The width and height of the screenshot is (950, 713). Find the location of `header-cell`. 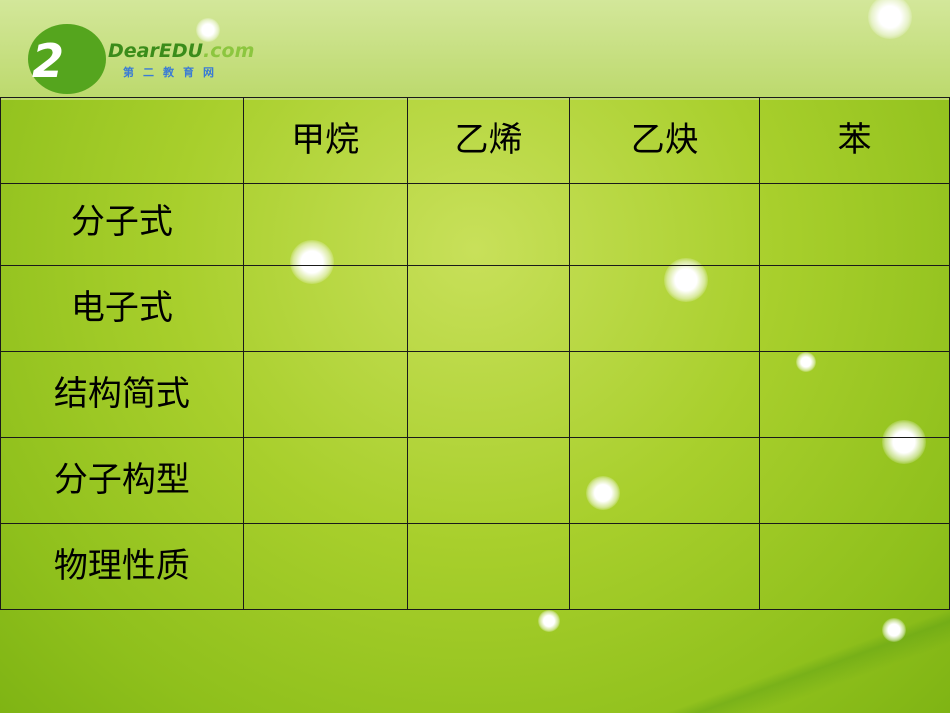

header-cell is located at coordinates (122, 140).